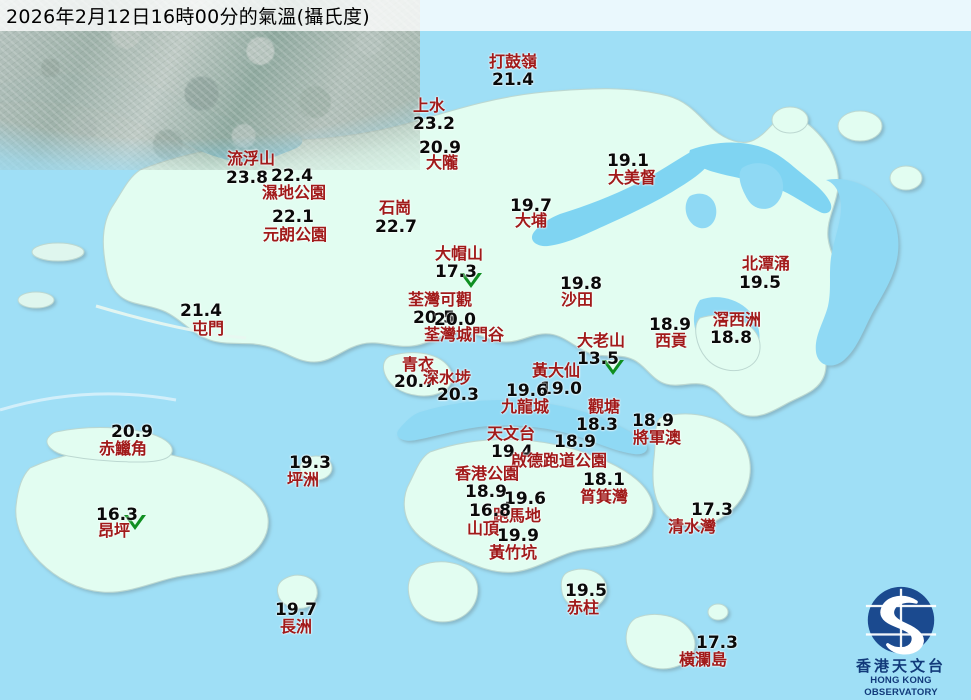 Image resolution: width=971 pixels, height=700 pixels. I want to click on station-name: 大帽山, so click(459, 253).